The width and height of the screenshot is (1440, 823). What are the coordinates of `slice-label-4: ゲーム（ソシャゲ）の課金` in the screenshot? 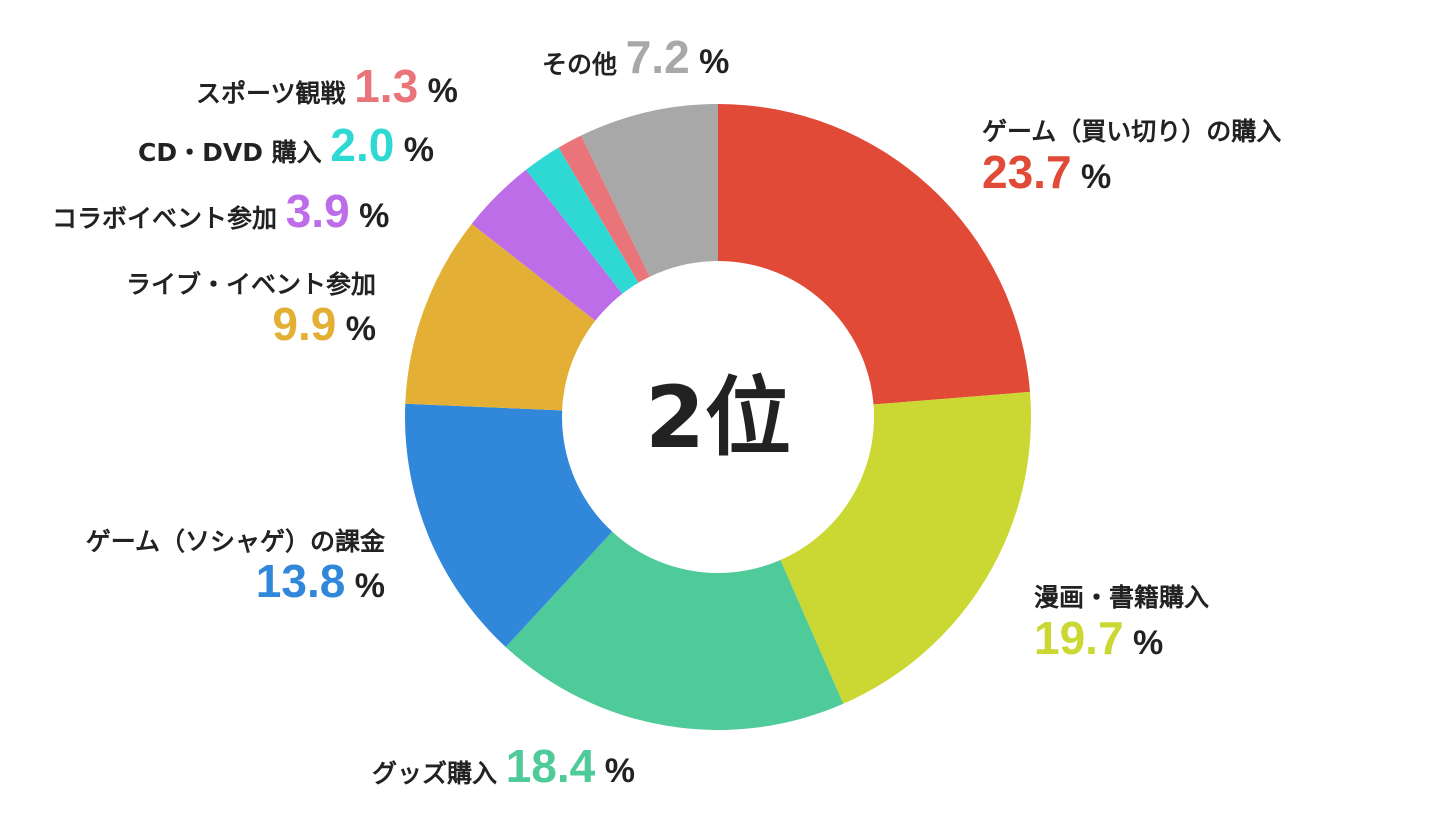 It's located at (236, 541).